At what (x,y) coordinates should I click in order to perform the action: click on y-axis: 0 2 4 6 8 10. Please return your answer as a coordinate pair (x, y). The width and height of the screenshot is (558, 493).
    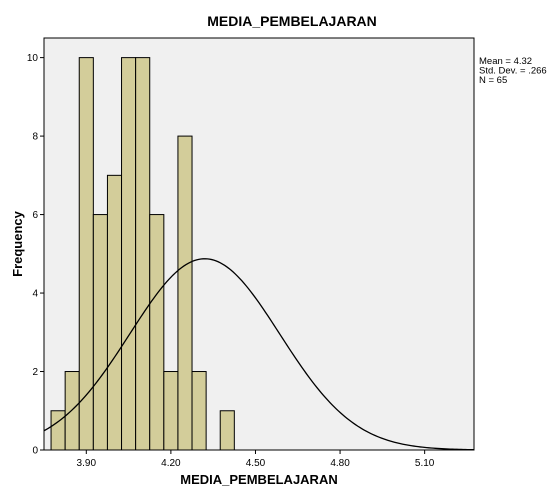
    Looking at the image, I should click on (35, 255).